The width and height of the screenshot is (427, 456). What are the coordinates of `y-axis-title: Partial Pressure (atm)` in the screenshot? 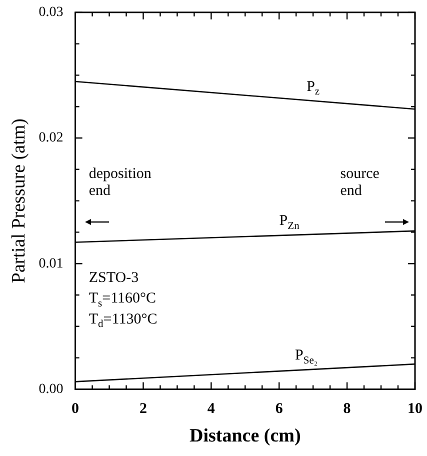 It's located at (19, 201).